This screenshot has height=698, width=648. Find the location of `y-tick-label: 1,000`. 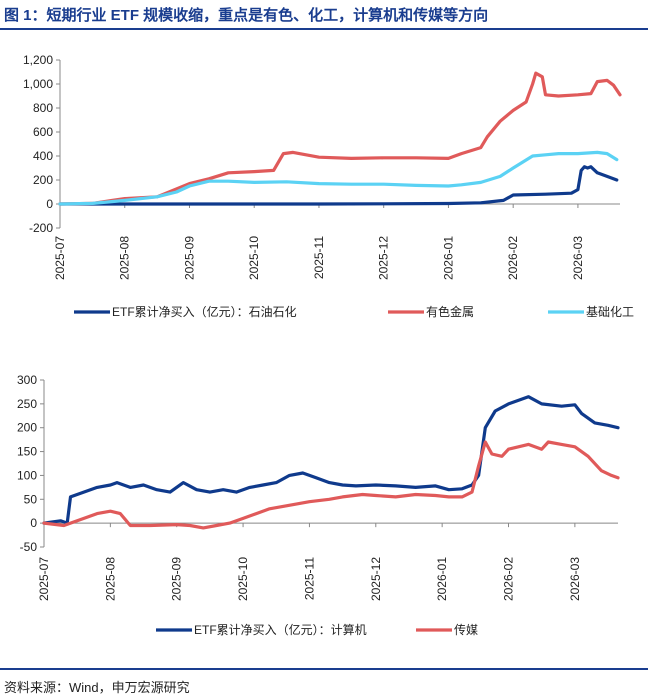

y-tick-label: 1,000 is located at coordinates (38, 84).